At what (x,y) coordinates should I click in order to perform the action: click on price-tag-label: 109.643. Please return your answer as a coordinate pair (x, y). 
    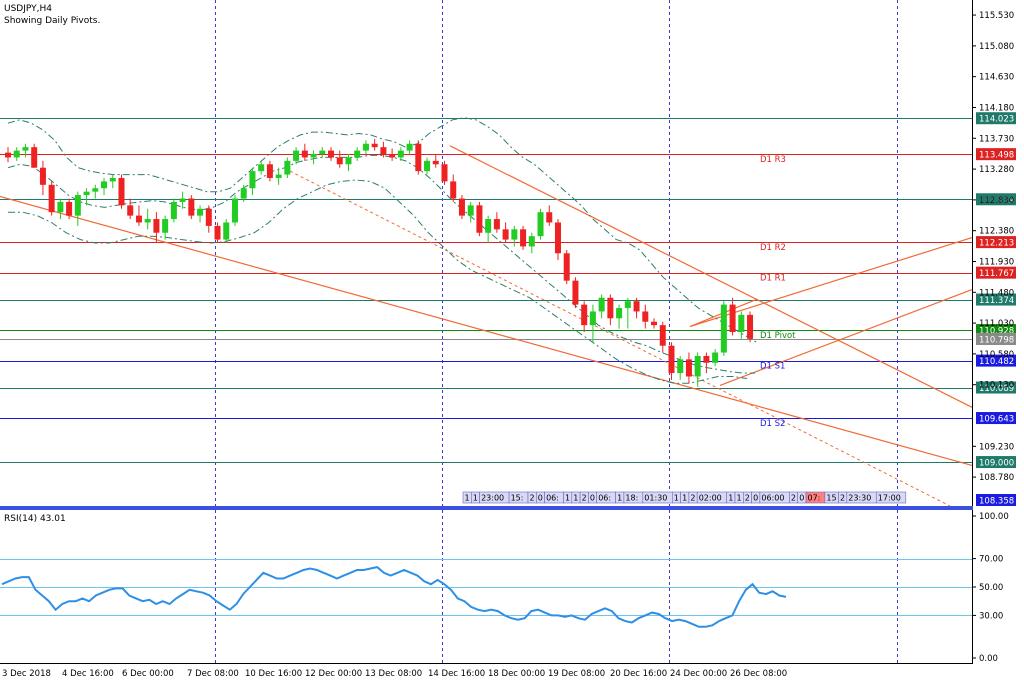
    Looking at the image, I should click on (996, 420).